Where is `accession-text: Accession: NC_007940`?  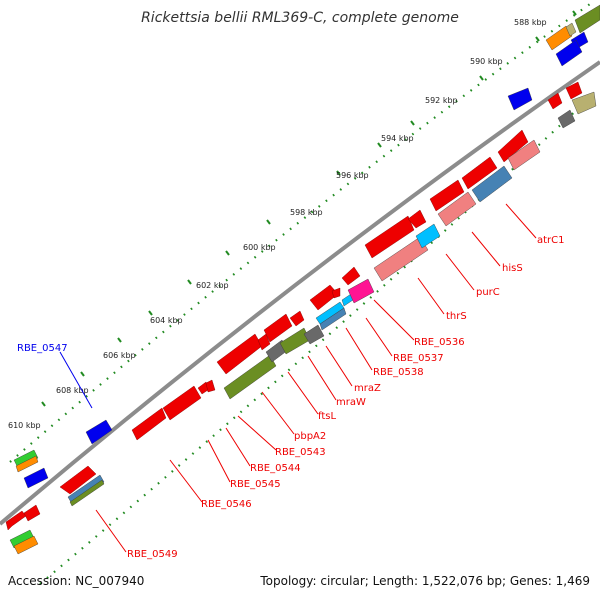 accession-text: Accession: NC_007940 is located at coordinates (76, 581).